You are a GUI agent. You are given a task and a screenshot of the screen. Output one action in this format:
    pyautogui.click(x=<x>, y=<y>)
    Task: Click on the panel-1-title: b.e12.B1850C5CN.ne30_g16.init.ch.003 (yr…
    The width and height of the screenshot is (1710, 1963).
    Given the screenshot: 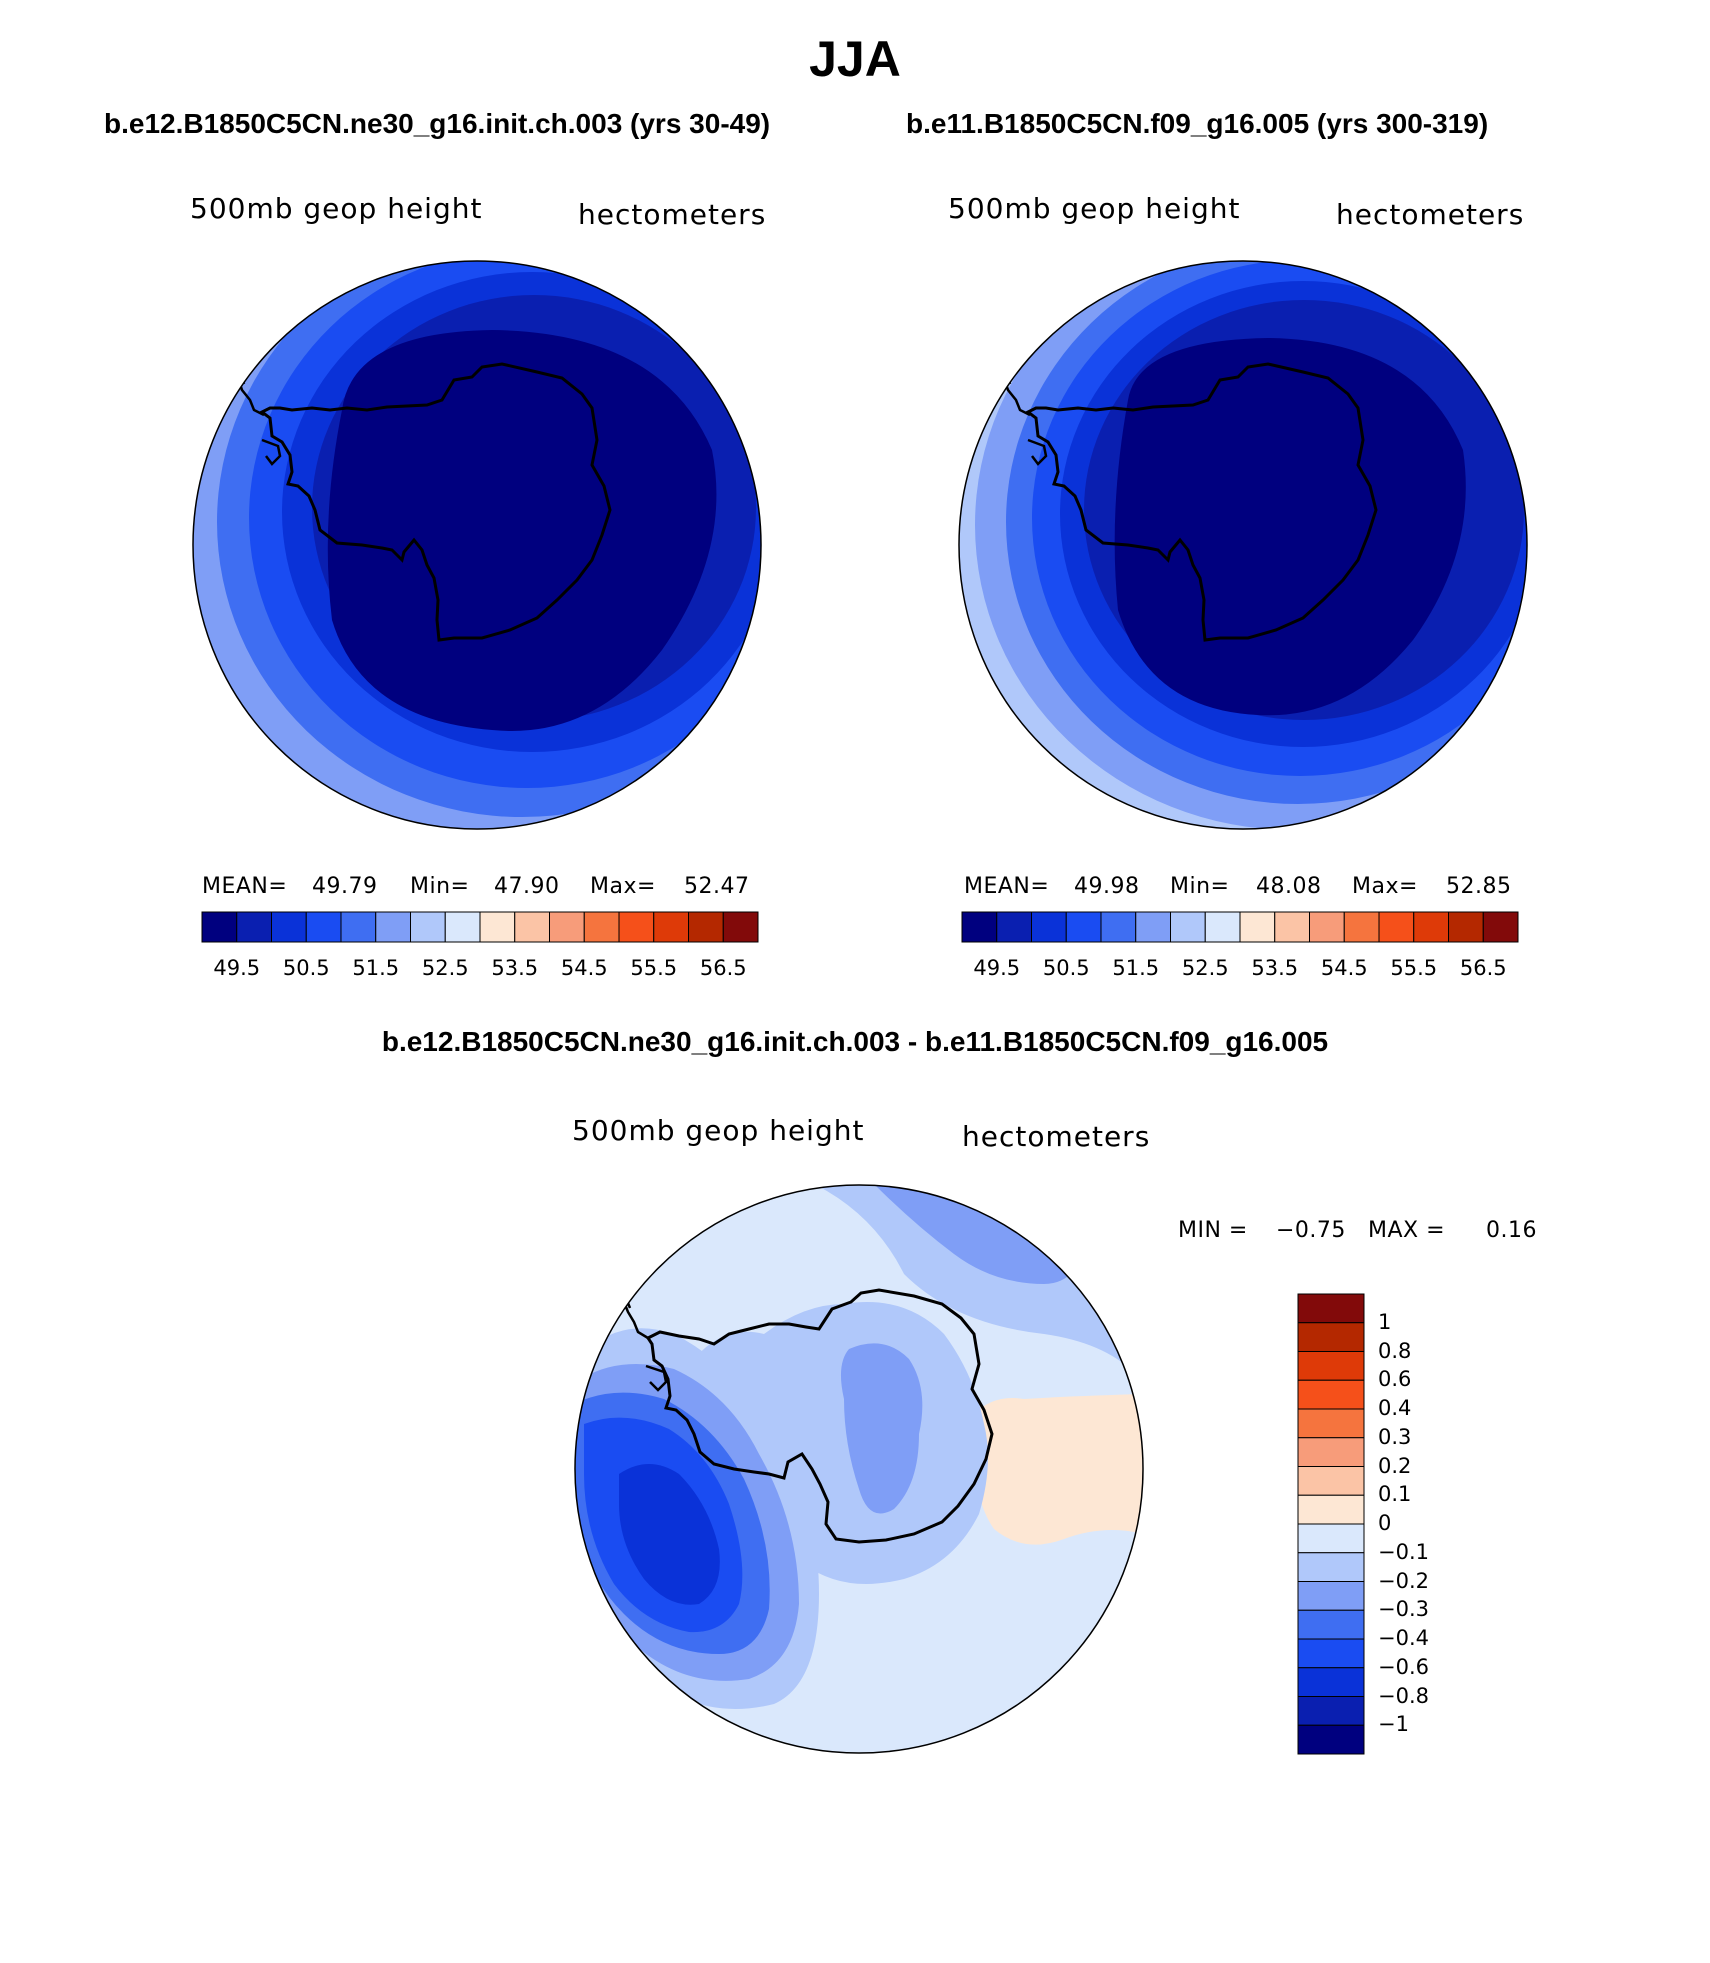 What is the action you would take?
    pyautogui.click(x=437, y=123)
    